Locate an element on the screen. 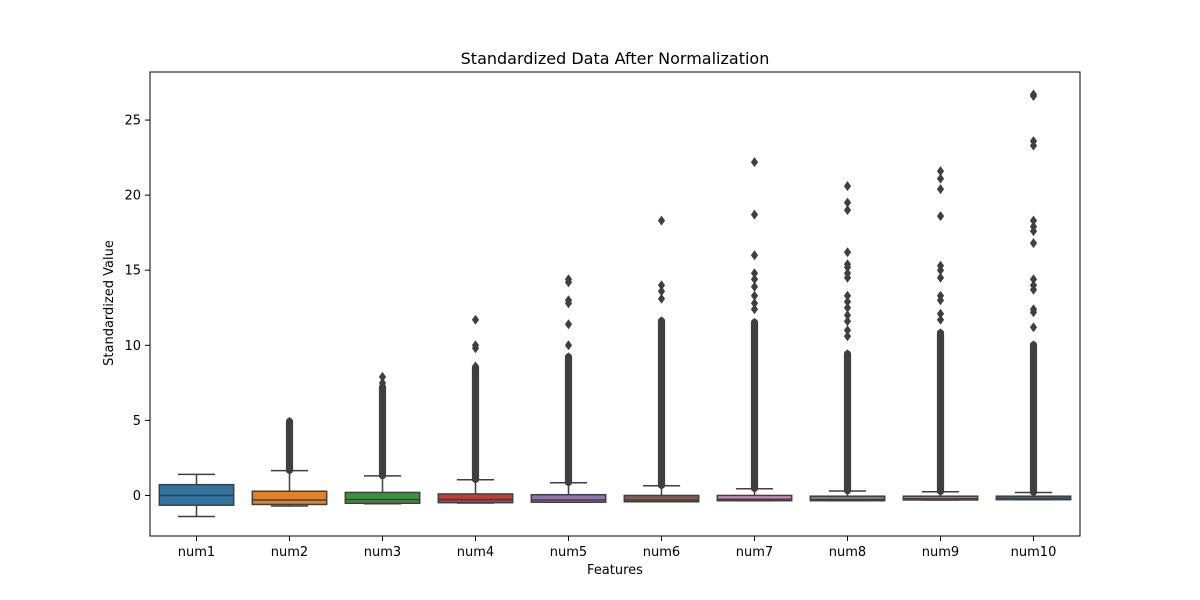  box-num7-outlier-band is located at coordinates (754, 405).